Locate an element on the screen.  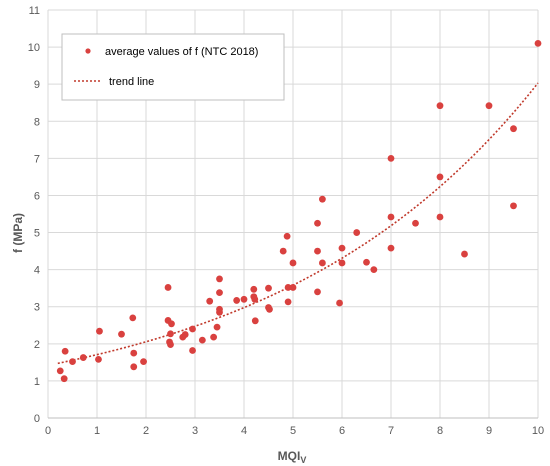
y-tick-label: 3 is located at coordinates (37, 308).